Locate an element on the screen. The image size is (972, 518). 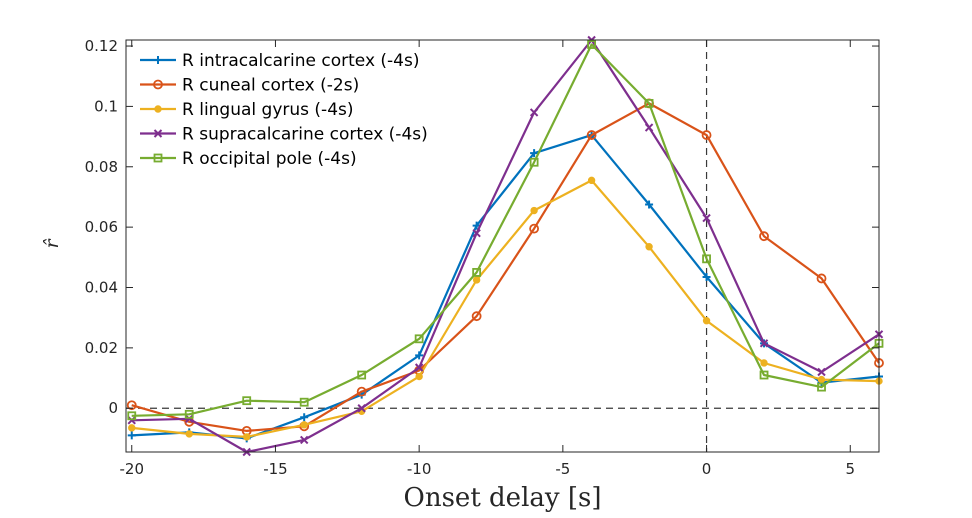
legend-label: R supracalcarine cortex (-4s) is located at coordinates (305, 135).